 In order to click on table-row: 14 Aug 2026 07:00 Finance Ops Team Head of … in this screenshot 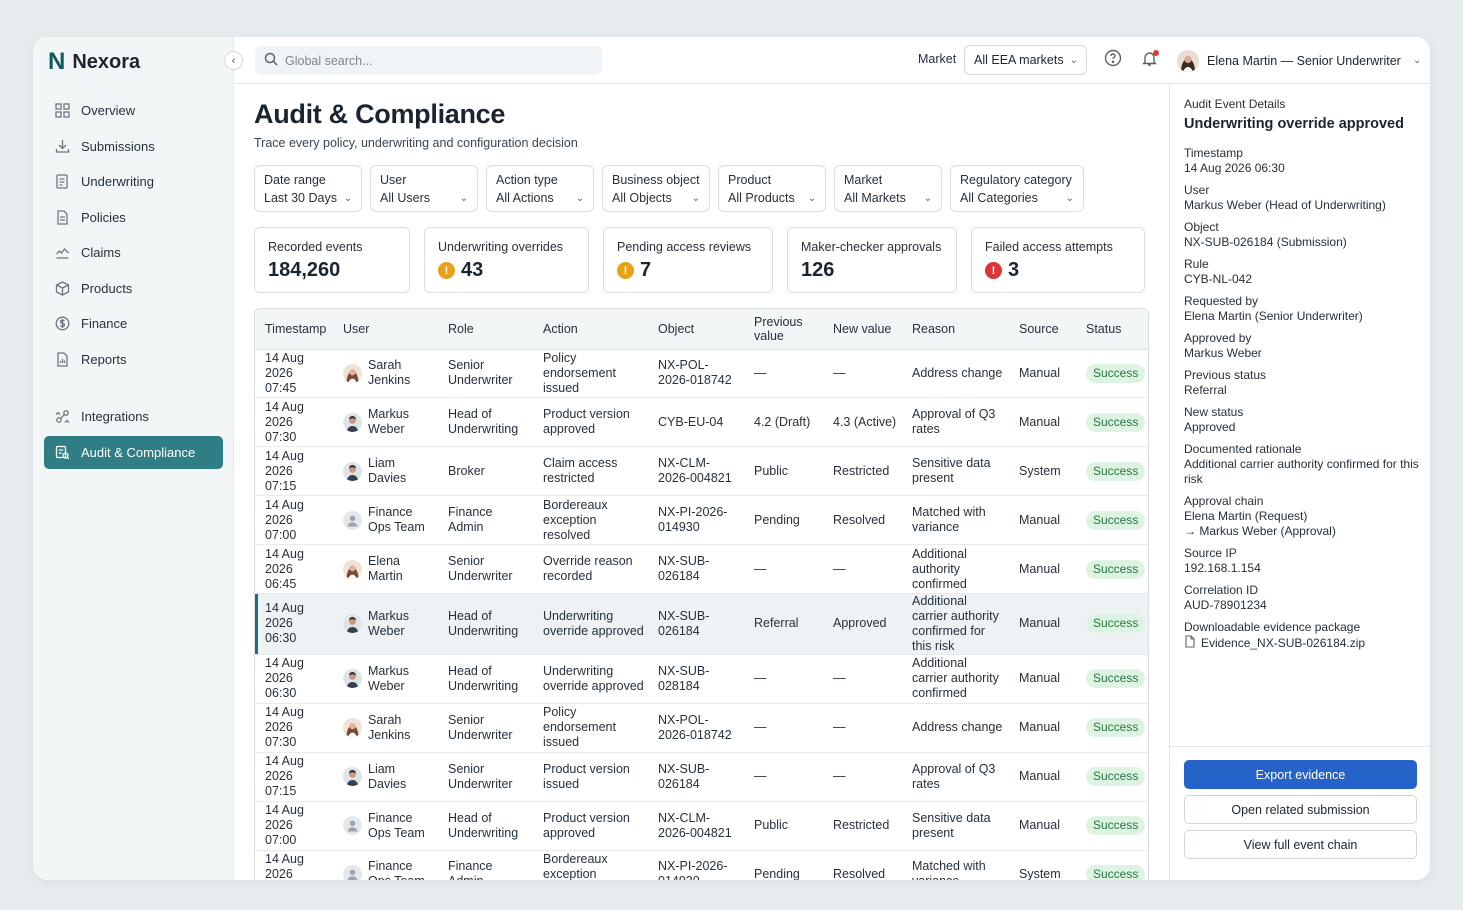, I will do `click(701, 826)`.